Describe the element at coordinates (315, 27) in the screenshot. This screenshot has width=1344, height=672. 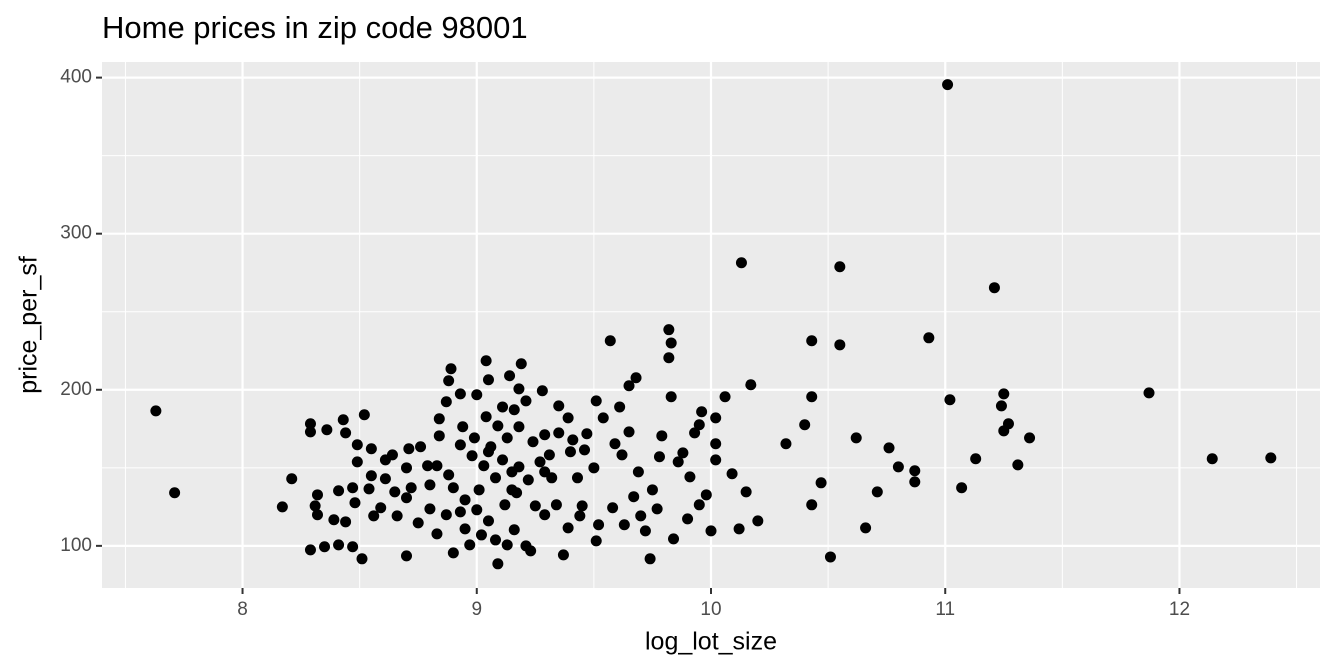
I see `chart-title: Home prices in zip code 98001` at that location.